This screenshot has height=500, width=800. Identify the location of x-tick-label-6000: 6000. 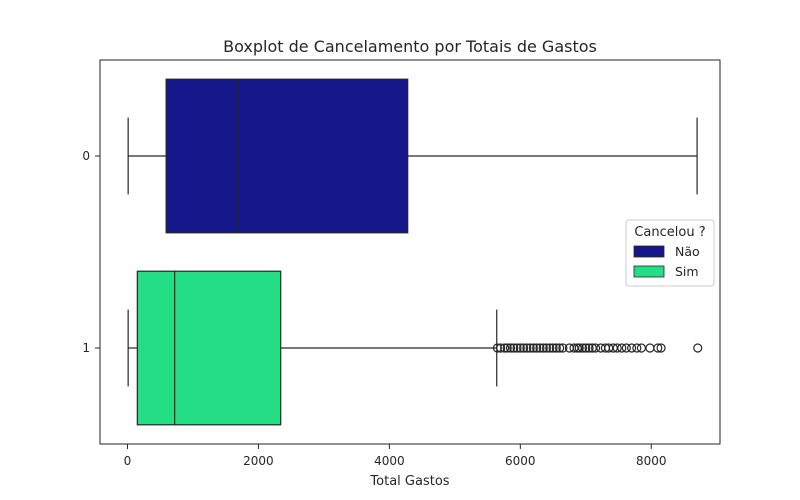
(520, 461).